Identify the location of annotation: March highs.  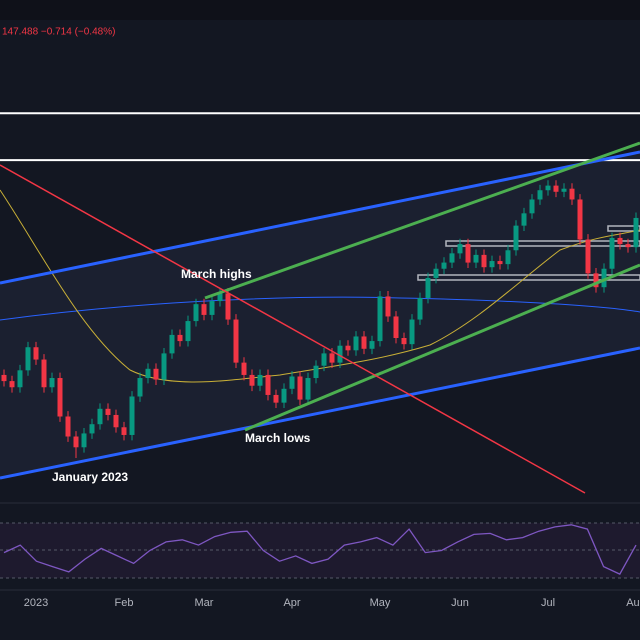
(216, 274).